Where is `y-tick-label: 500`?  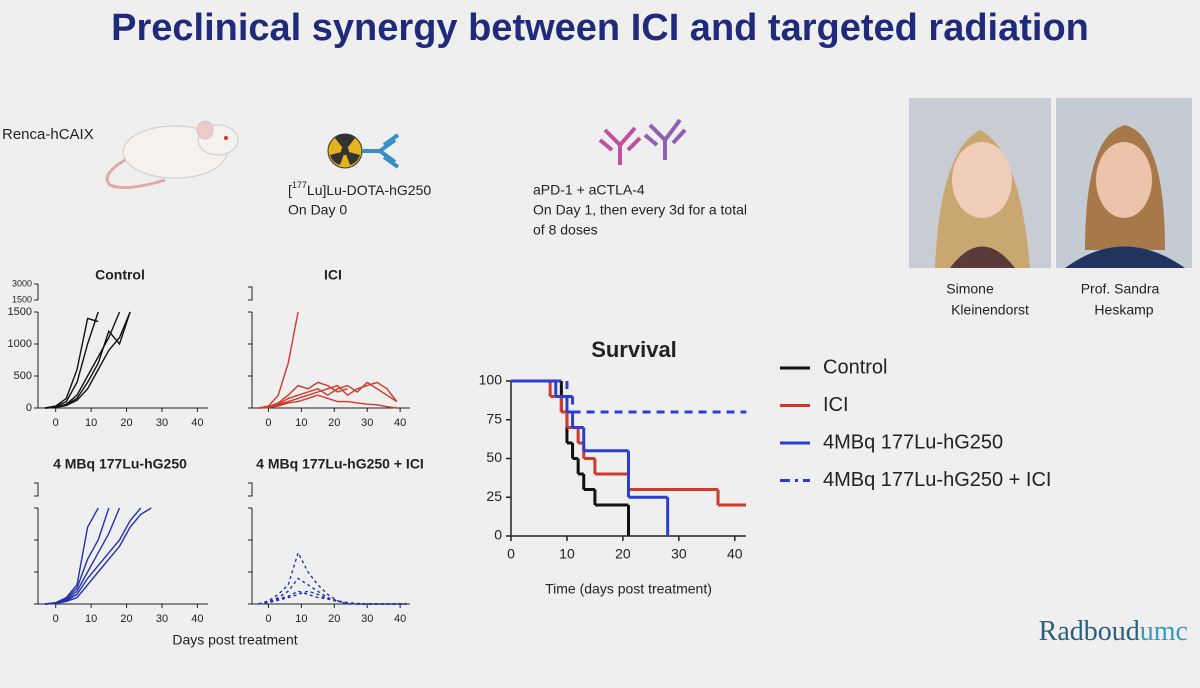
y-tick-label: 500 is located at coordinates (23, 376).